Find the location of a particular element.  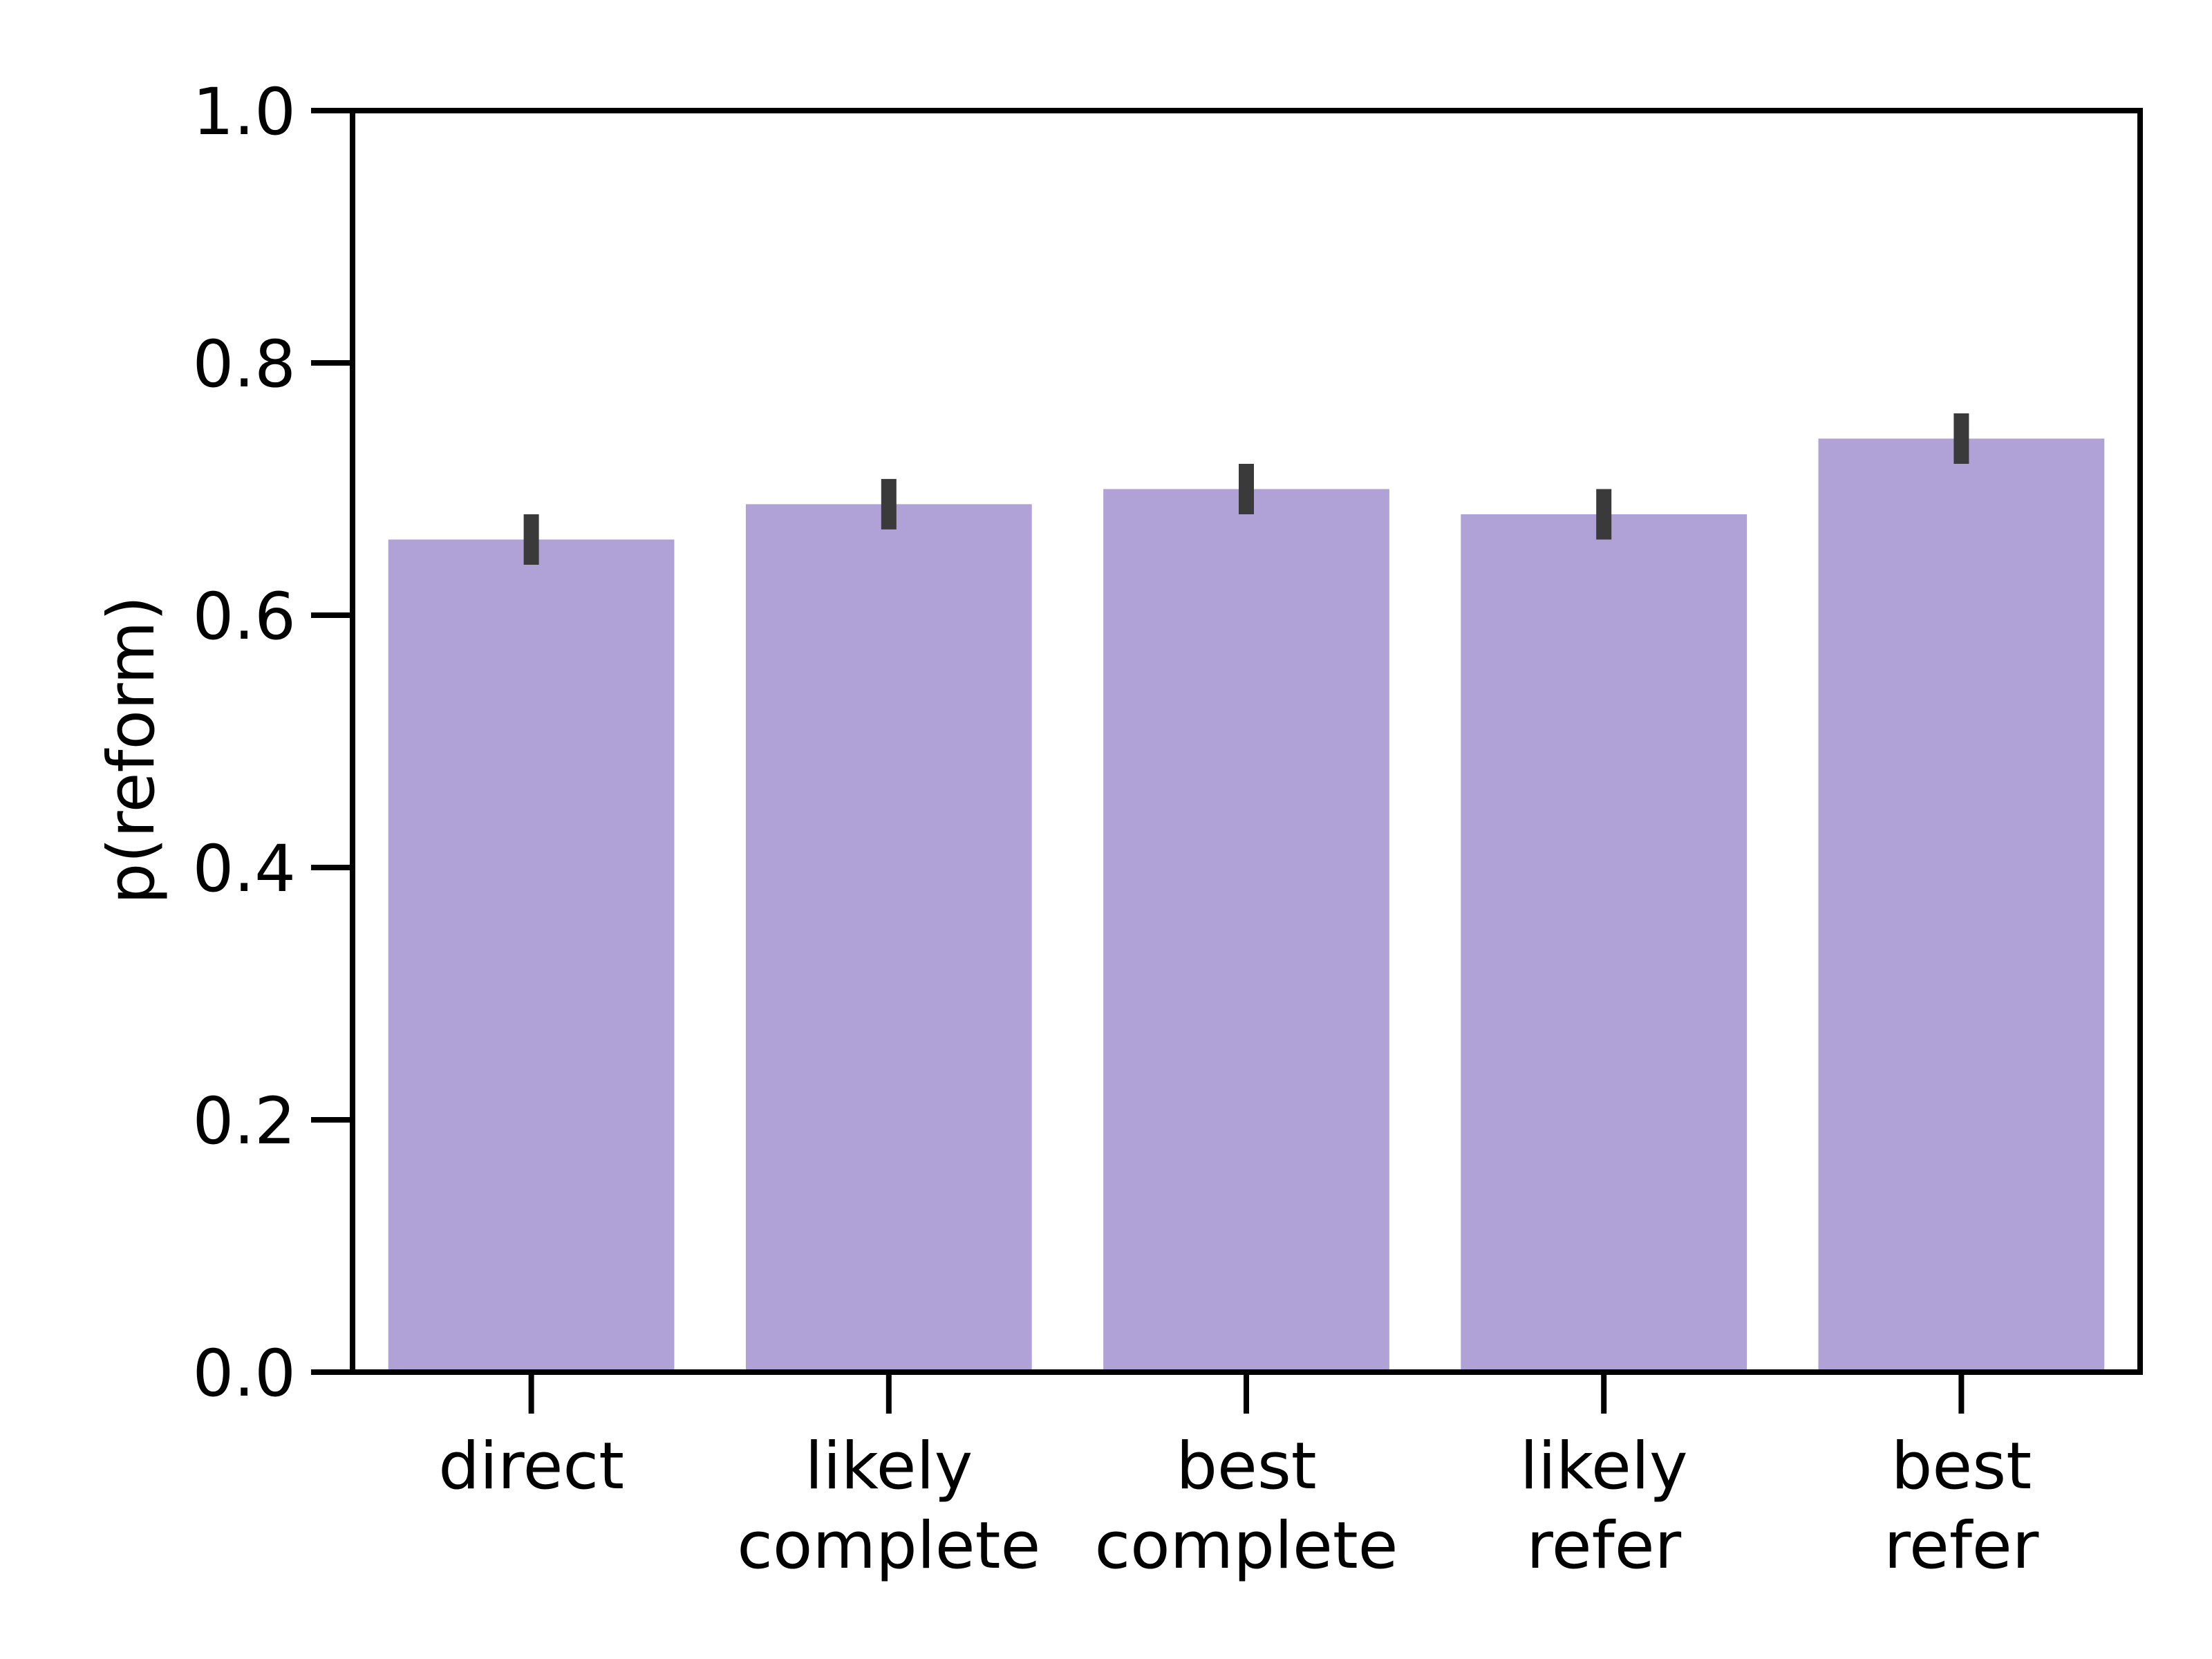

x-tick-label: direct is located at coordinates (531, 1466).